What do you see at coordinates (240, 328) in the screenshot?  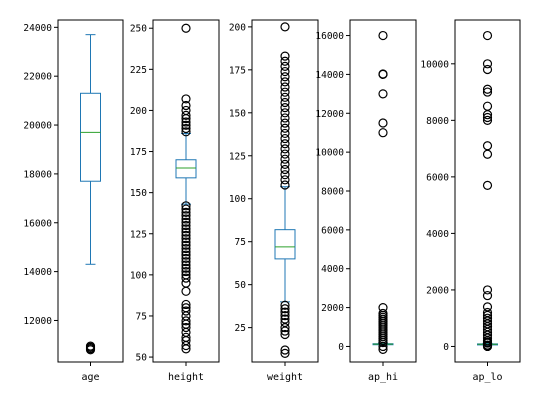 I see `y-tick-label: 25` at bounding box center [240, 328].